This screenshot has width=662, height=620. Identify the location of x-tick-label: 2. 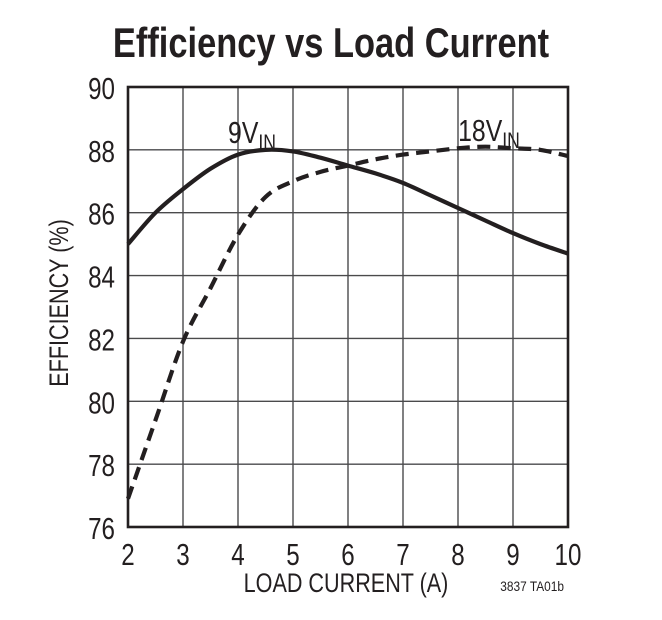
(127, 554).